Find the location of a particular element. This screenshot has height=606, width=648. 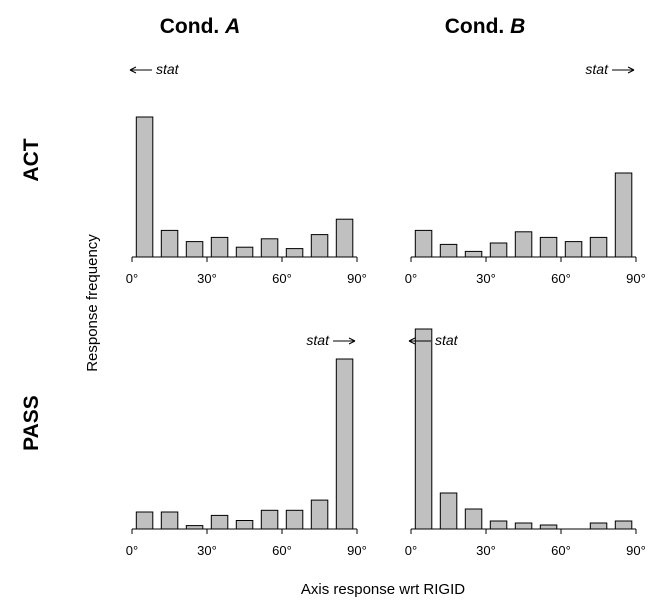

x-axis-label: Axis response wrt RIGID is located at coordinates (383, 589).